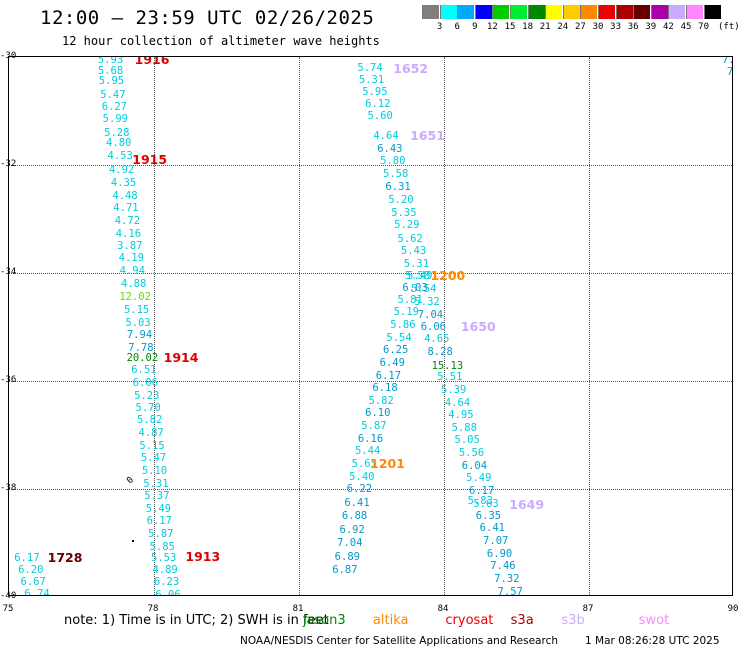  What do you see at coordinates (126, 207) in the screenshot?
I see `wave-height-value: 4.71` at bounding box center [126, 207].